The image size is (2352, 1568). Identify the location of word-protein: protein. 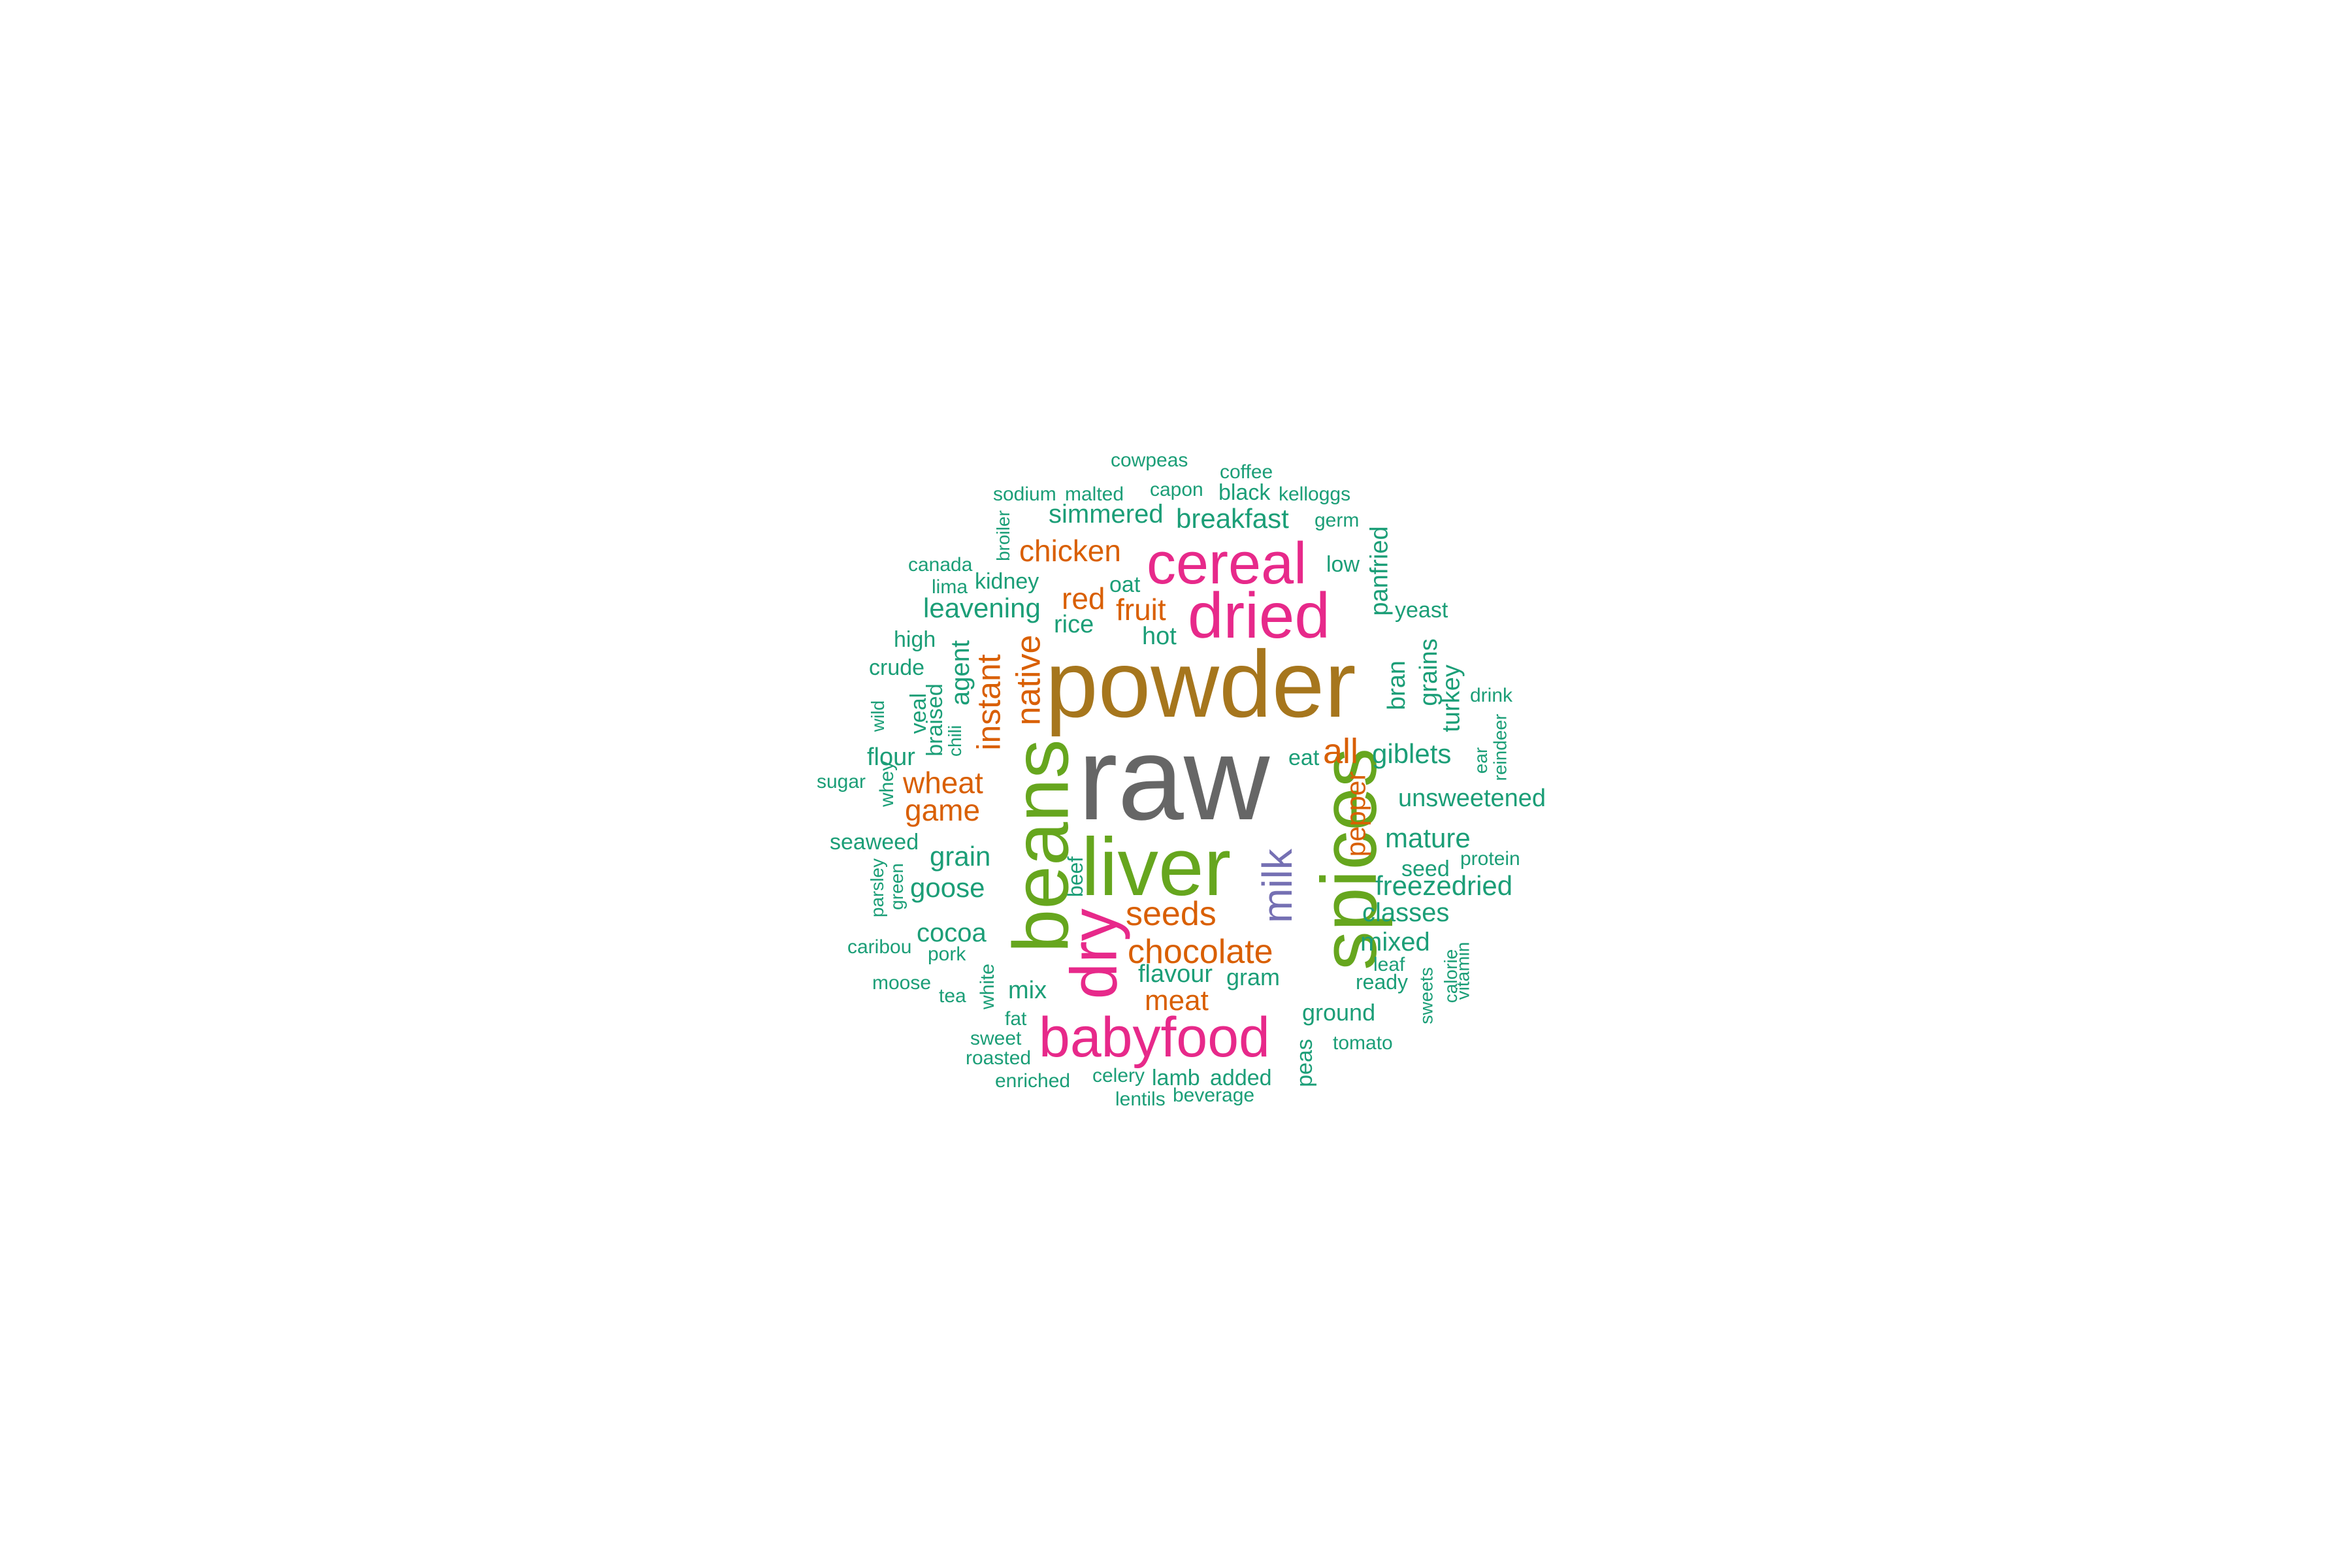
(1490, 859).